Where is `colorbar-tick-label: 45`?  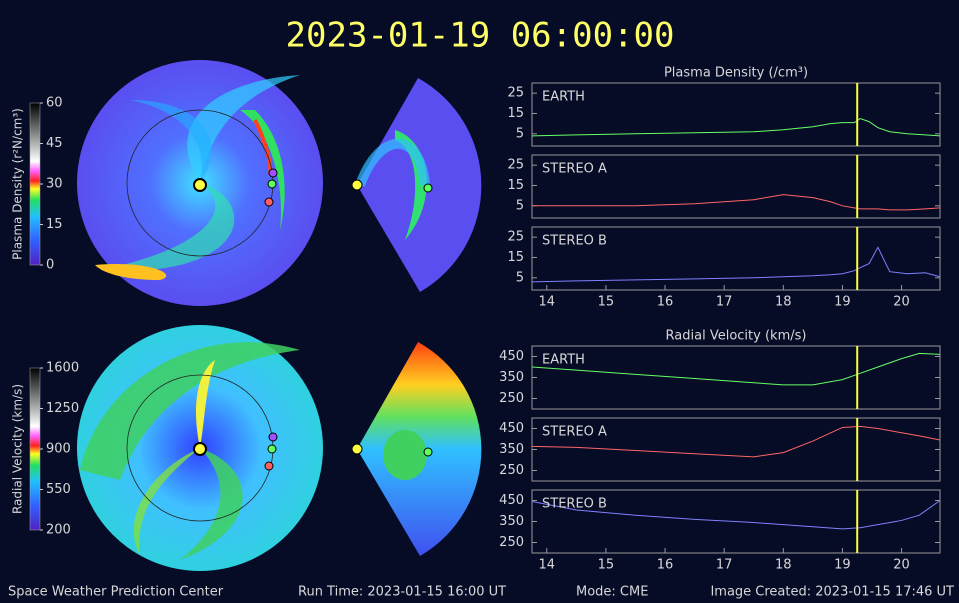
colorbar-tick-label: 45 is located at coordinates (54, 143).